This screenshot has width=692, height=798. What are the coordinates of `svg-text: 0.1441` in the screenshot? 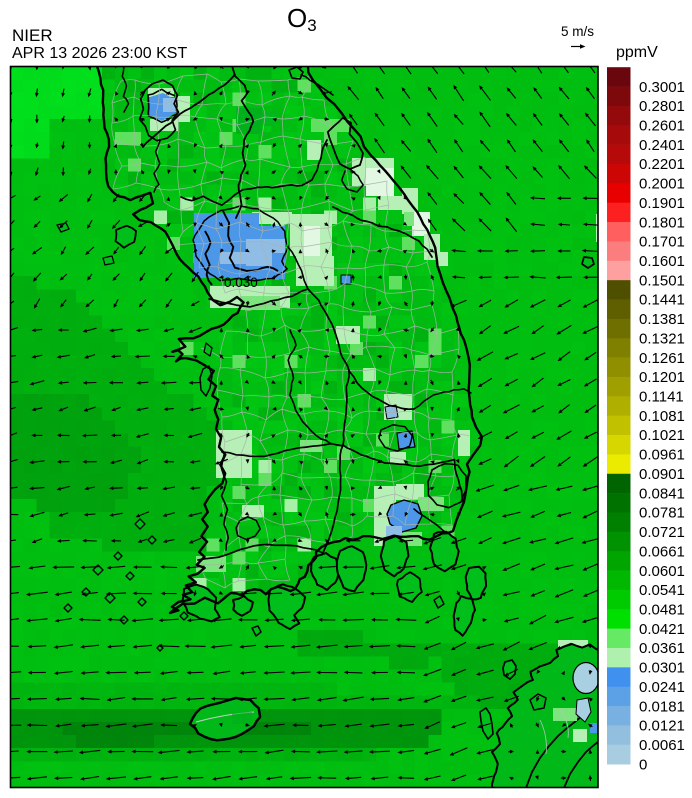 It's located at (662, 300).